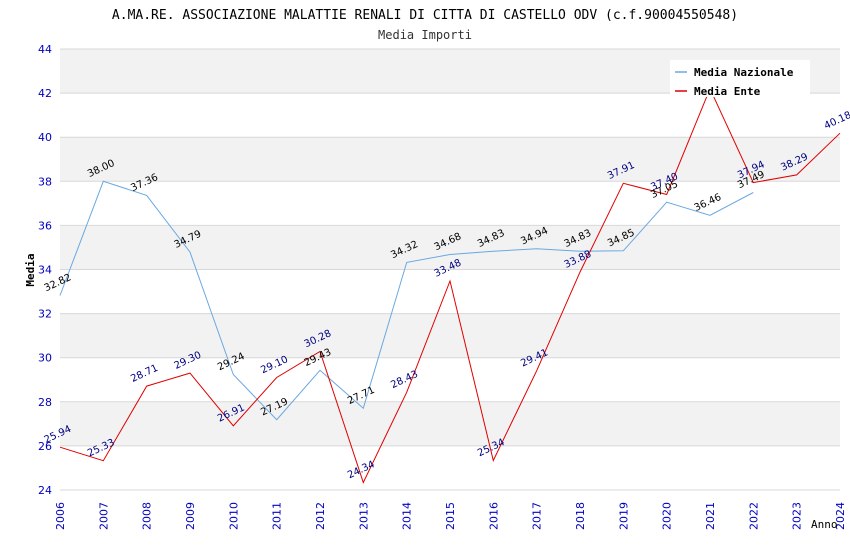 Image resolution: width=850 pixels, height=550 pixels. What do you see at coordinates (320, 516) in the screenshot?
I see `x-tick-label: 2012` at bounding box center [320, 516].